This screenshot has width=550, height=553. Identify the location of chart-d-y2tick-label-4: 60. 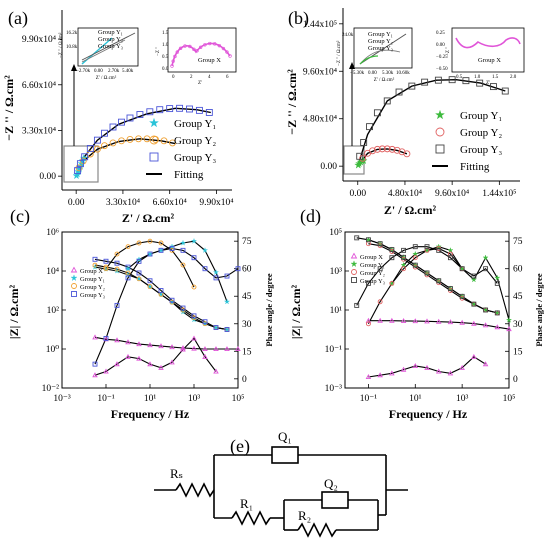
(518, 270).